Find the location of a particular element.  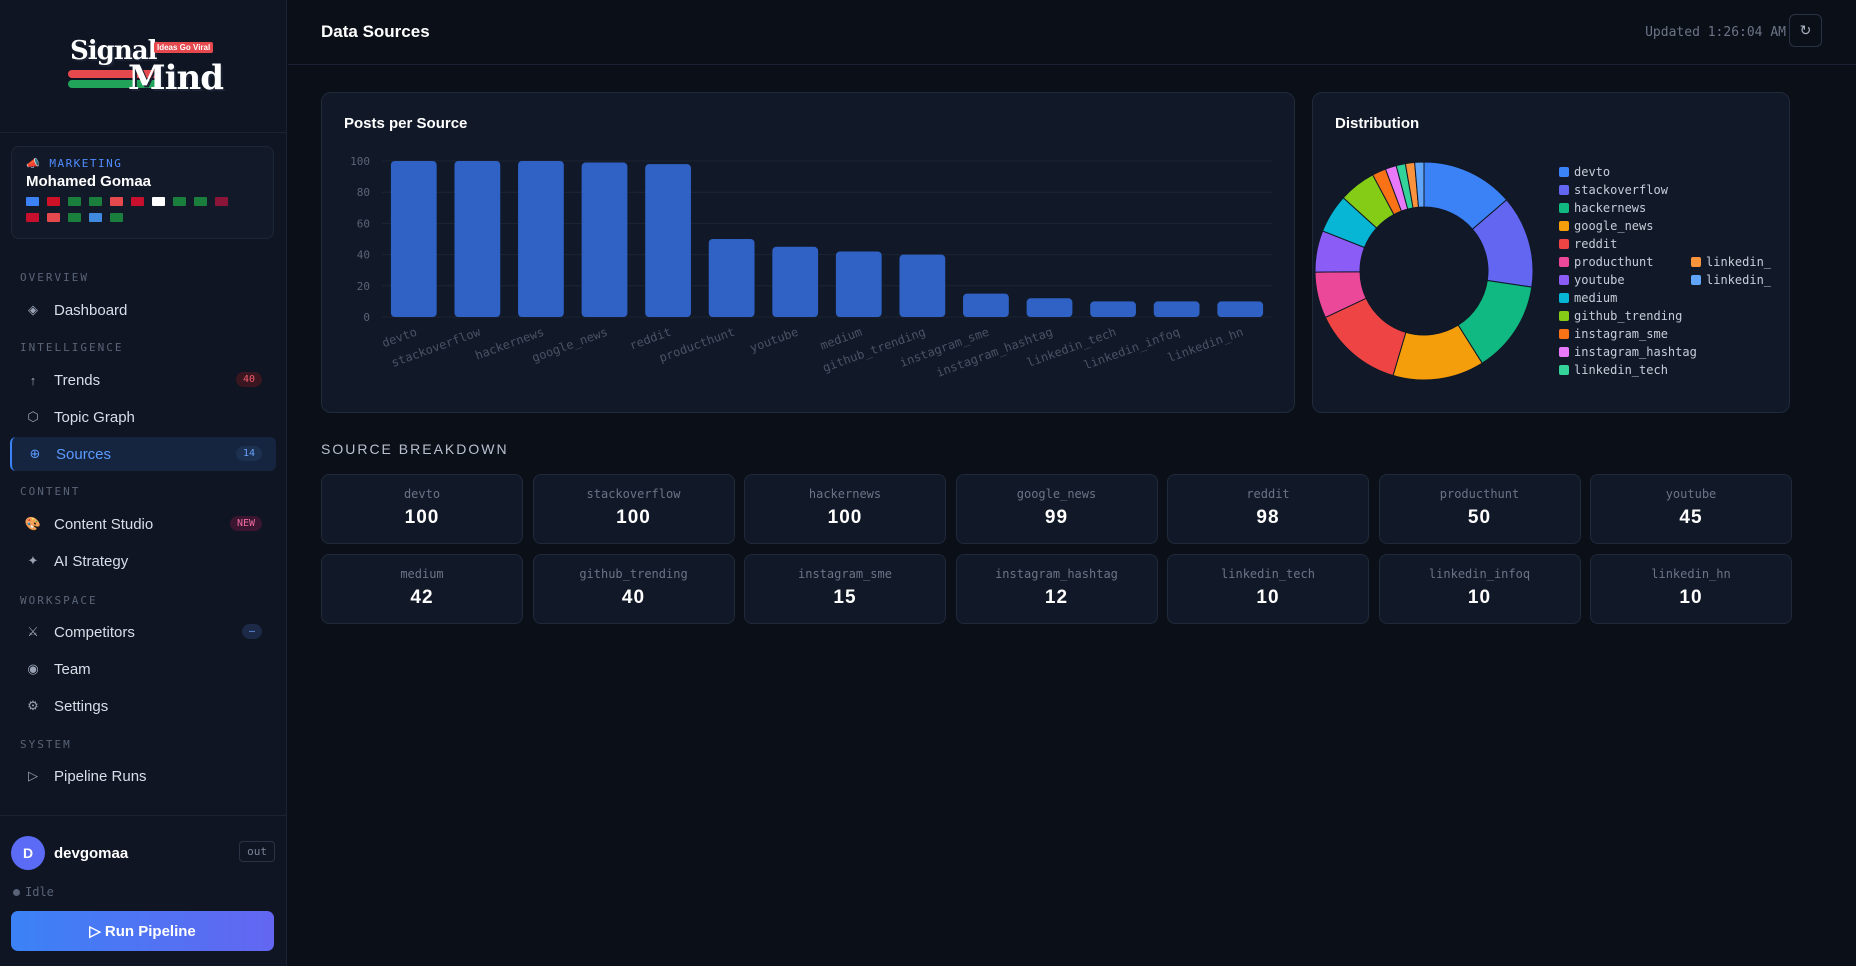

source-tile: producthunt 50 is located at coordinates (1479, 509).